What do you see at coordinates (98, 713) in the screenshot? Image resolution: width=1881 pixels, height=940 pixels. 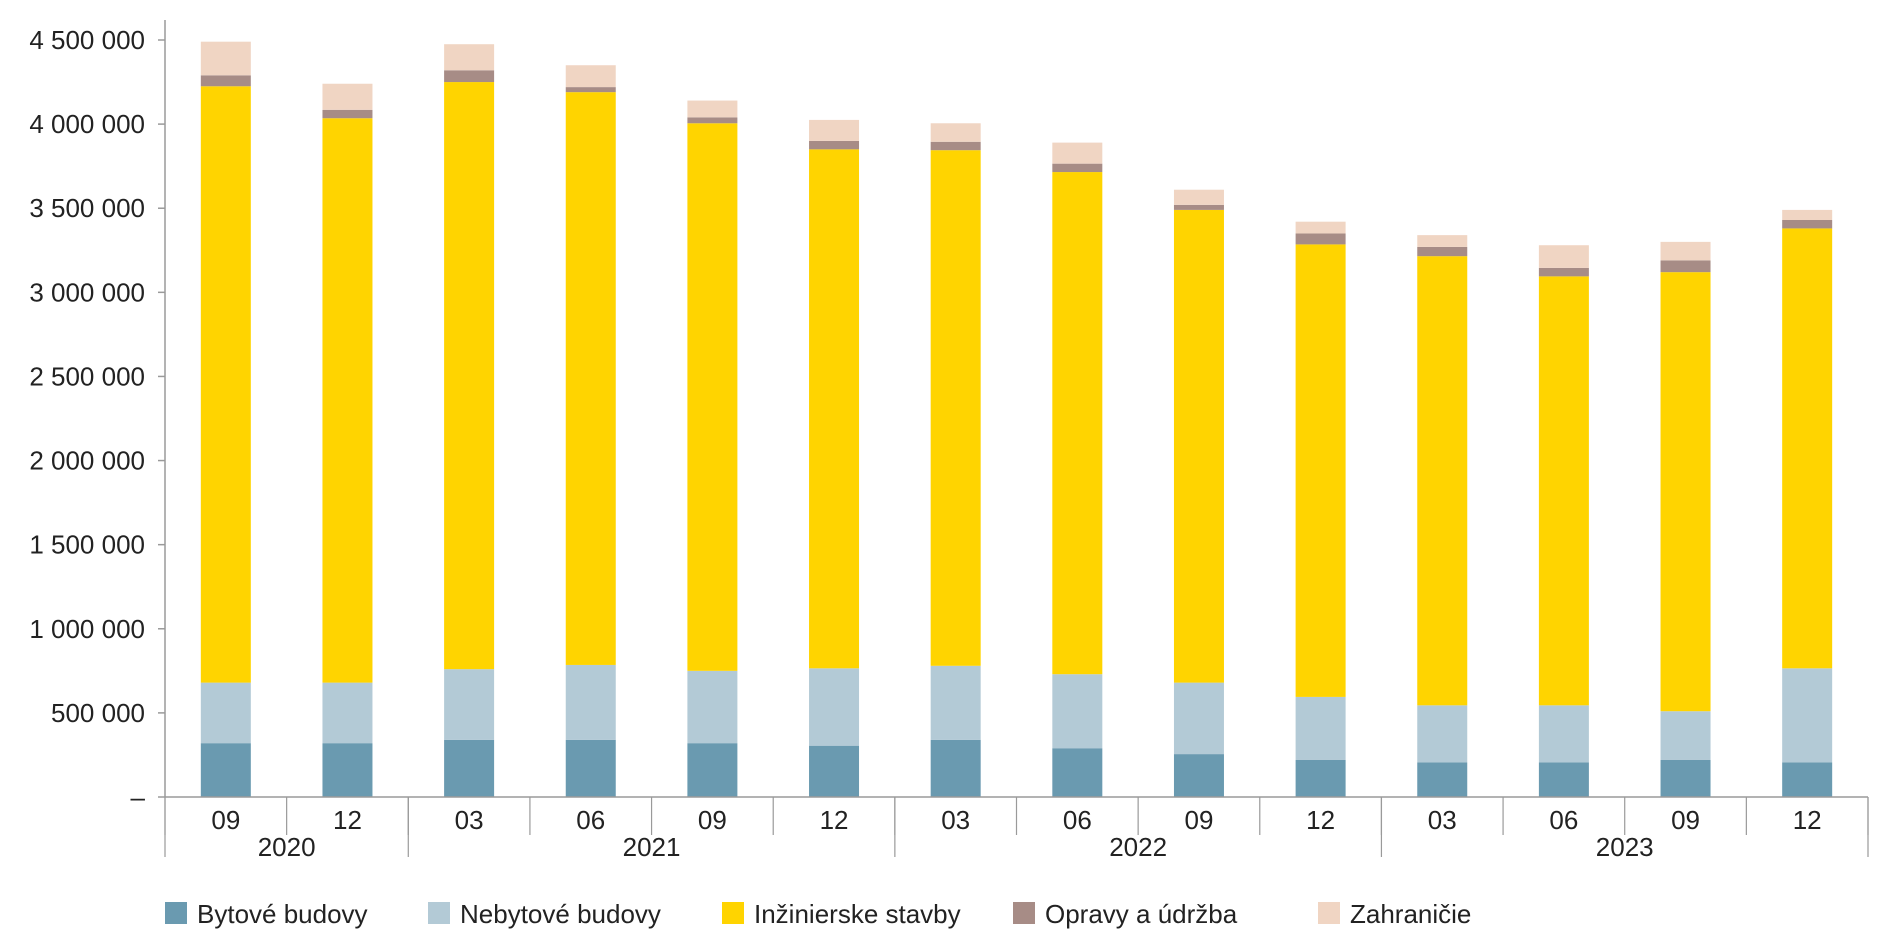 I see `y-tick-label: 500 000` at bounding box center [98, 713].